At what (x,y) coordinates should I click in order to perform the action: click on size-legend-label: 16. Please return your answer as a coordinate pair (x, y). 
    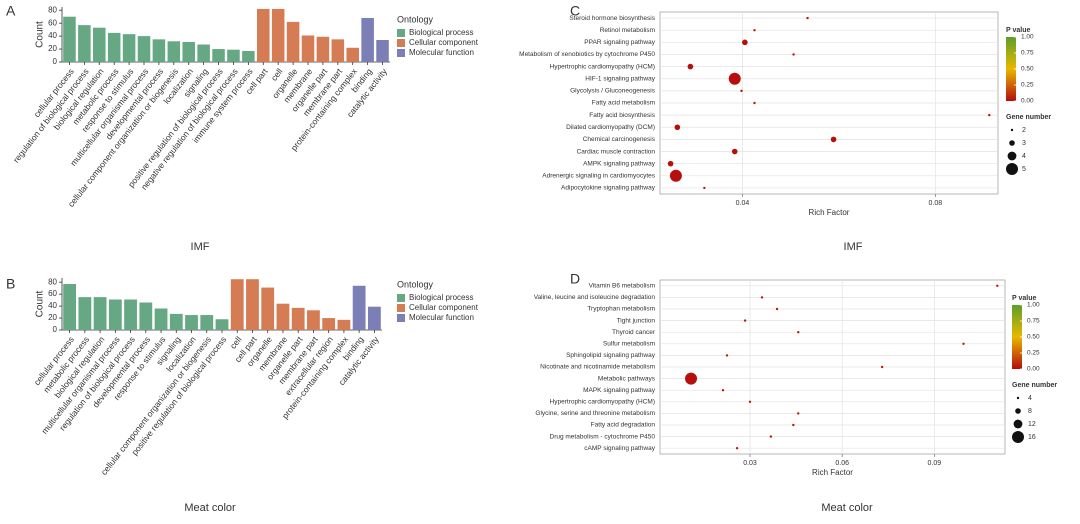
    Looking at the image, I should click on (1032, 437).